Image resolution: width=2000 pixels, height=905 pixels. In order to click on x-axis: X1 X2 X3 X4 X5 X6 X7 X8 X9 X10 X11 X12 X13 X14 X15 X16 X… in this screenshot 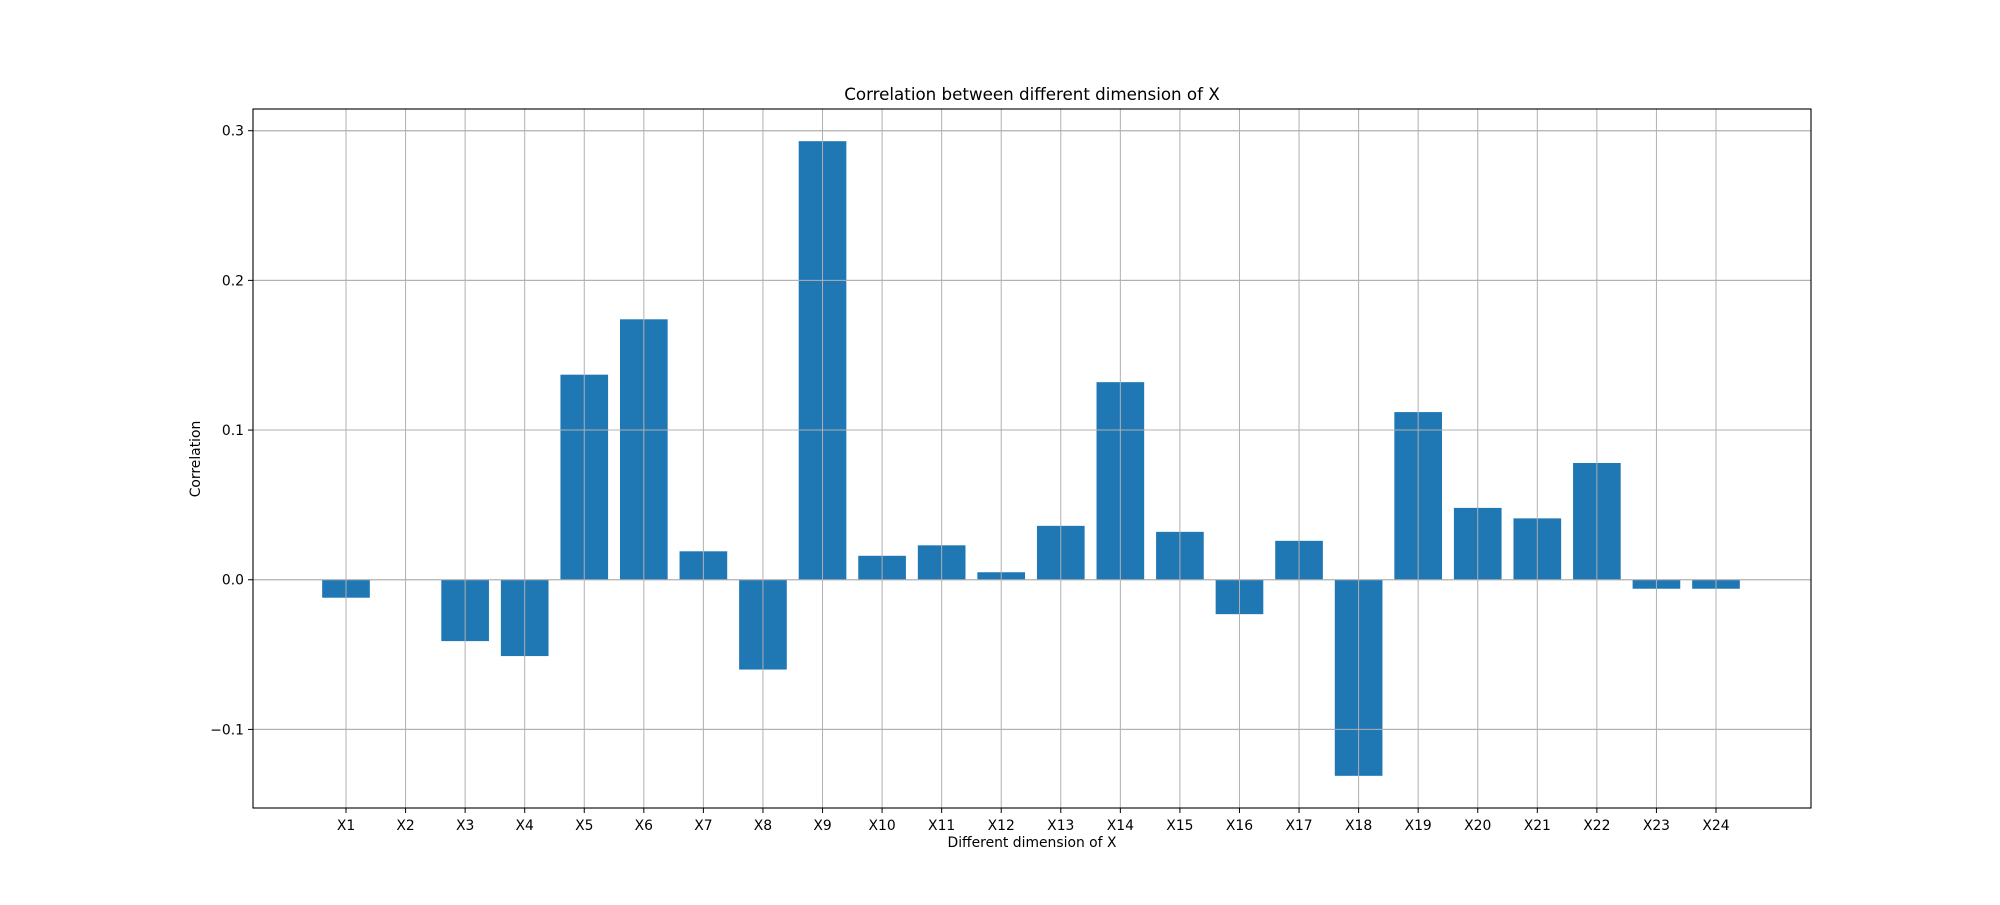, I will do `click(1033, 821)`.